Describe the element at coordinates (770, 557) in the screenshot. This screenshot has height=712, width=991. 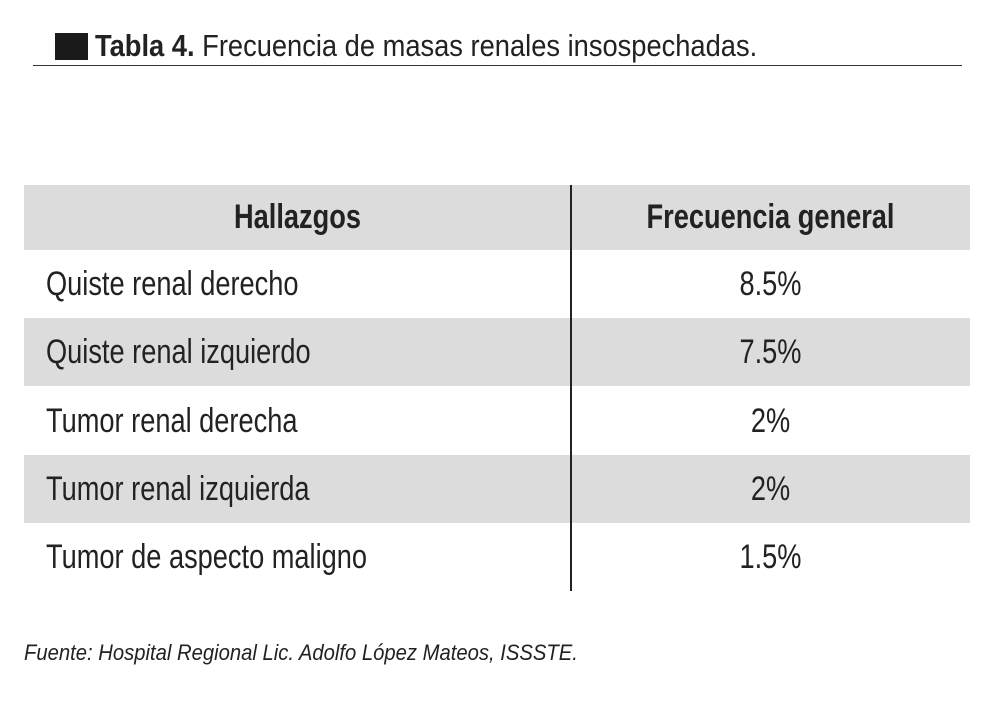
I see `table-cell: 1.5%` at that location.